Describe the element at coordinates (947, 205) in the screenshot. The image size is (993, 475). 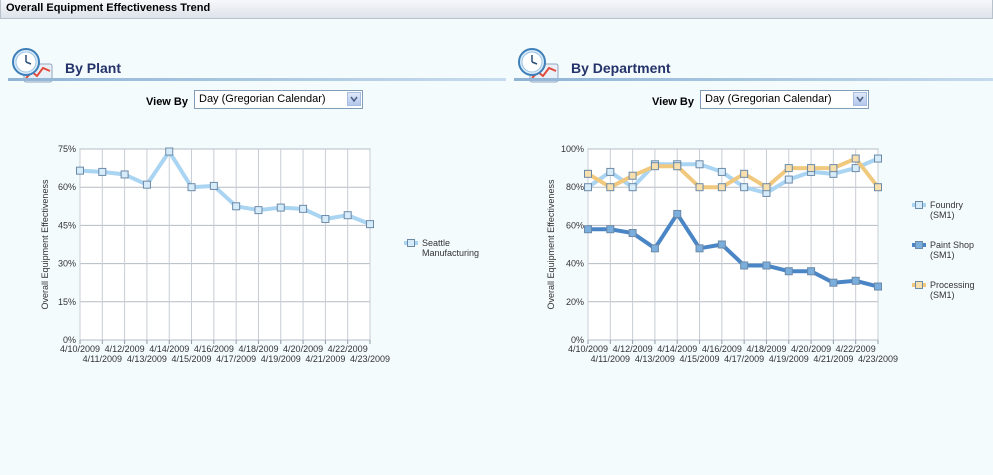
I see `legend-label: Foundry` at that location.